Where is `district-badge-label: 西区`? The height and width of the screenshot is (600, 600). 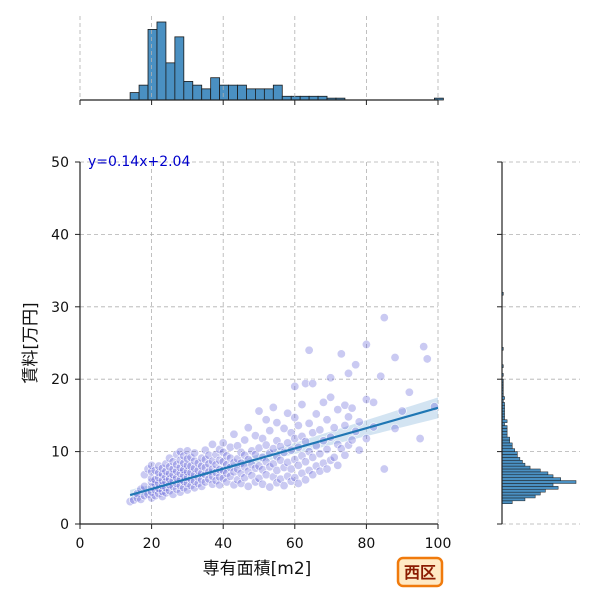
district-badge-label: 西区 is located at coordinates (420, 572).